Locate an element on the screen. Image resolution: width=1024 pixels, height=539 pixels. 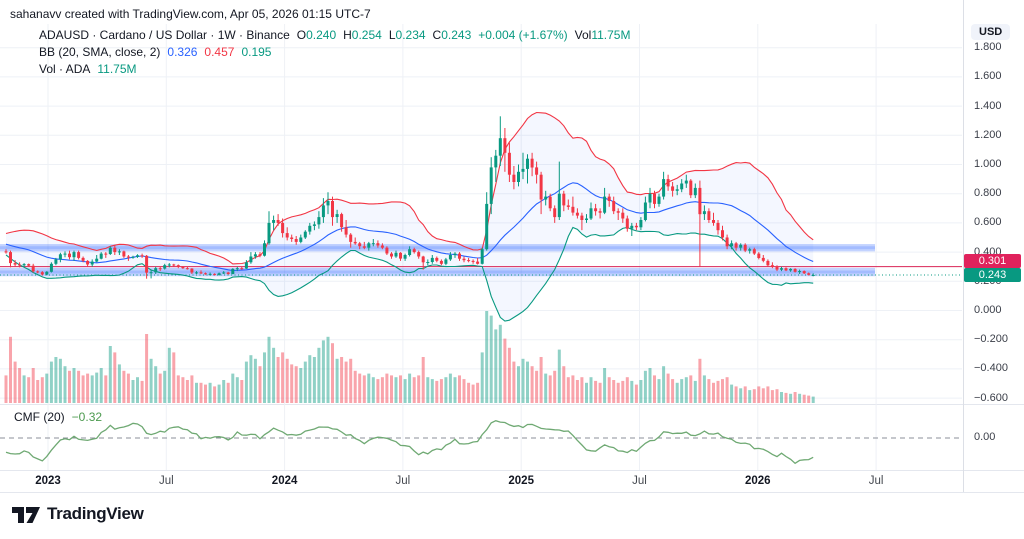
price-tick: 1.600 is located at coordinates (988, 76).